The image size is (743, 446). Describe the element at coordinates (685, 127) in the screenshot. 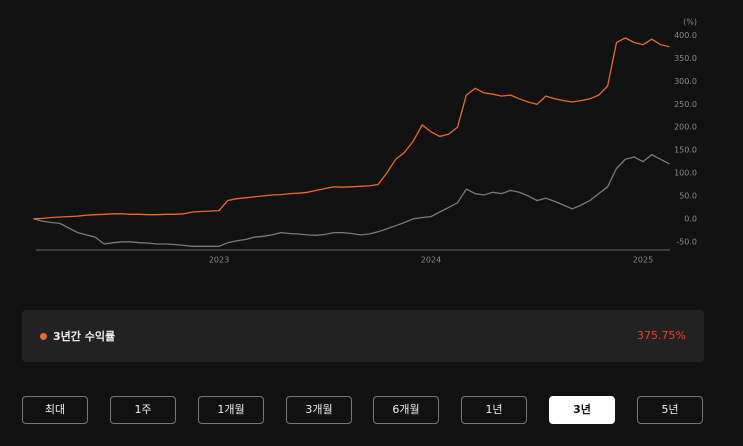

I see `y-tick-label: 200.0` at that location.